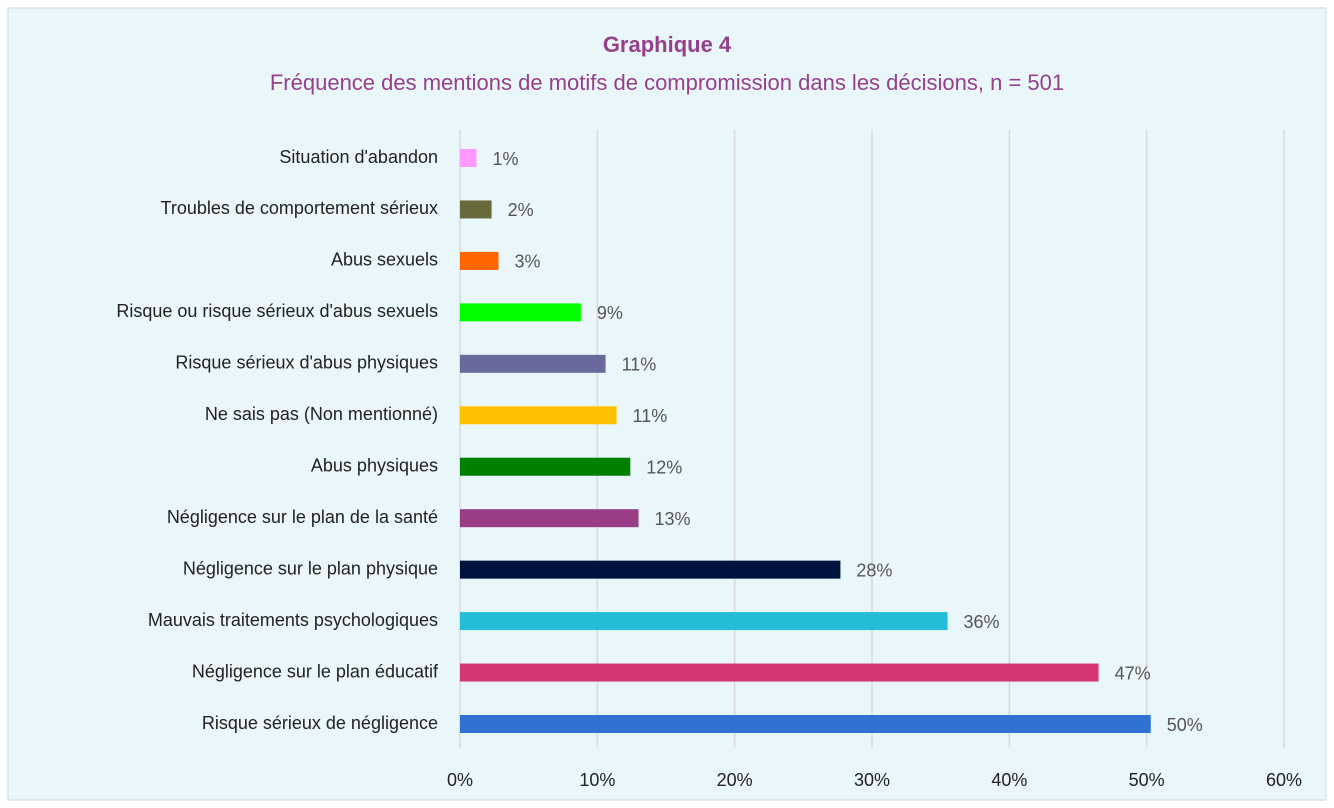 This screenshot has width=1334, height=808. Describe the element at coordinates (1009, 780) in the screenshot. I see `x-tick-label: 40%` at that location.